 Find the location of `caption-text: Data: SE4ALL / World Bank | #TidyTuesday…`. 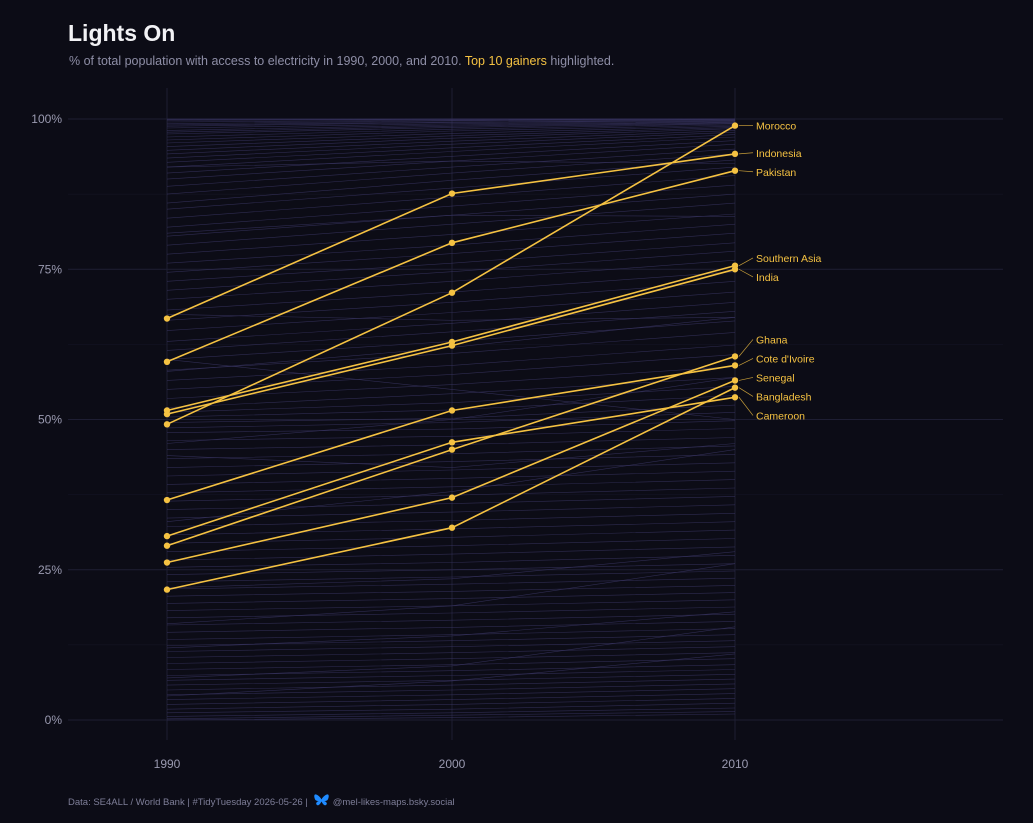

caption-text: Data: SE4ALL / World Bank | #TidyTuesday… is located at coordinates (188, 802).